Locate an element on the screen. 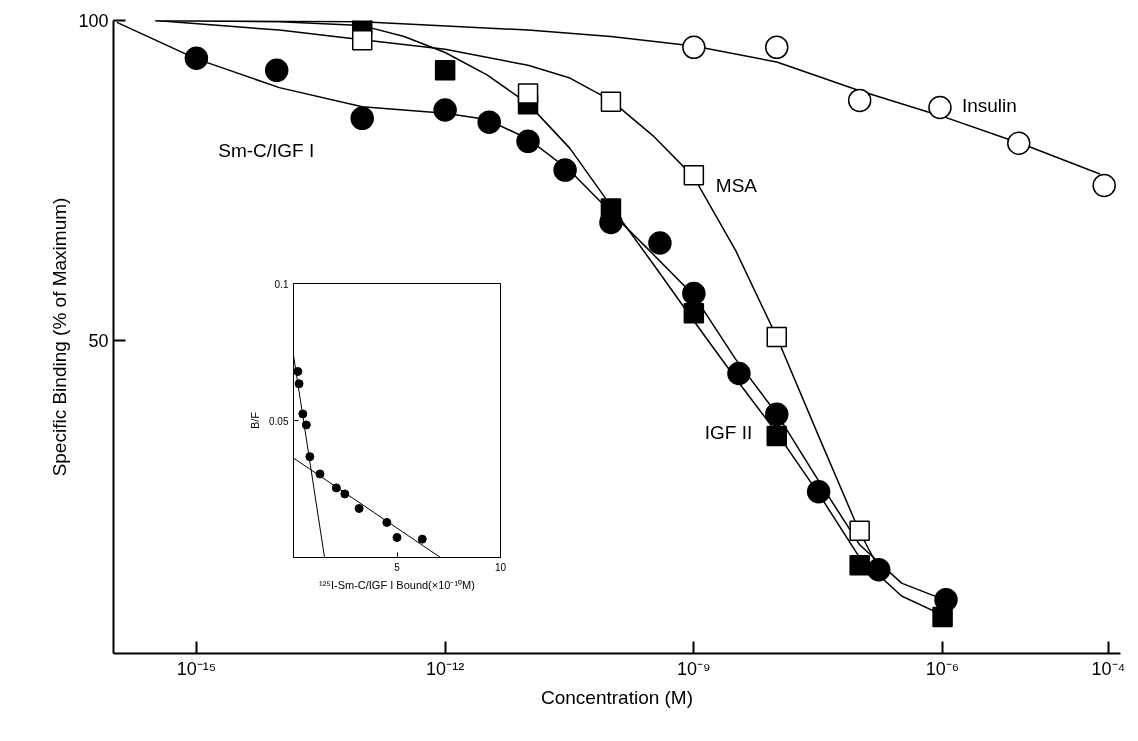 The width and height of the screenshot is (1138, 741). x-axis-title: ¹²⁵I-Sm-C/IGF I Bound(×10⁻¹⁰M) is located at coordinates (397, 584).